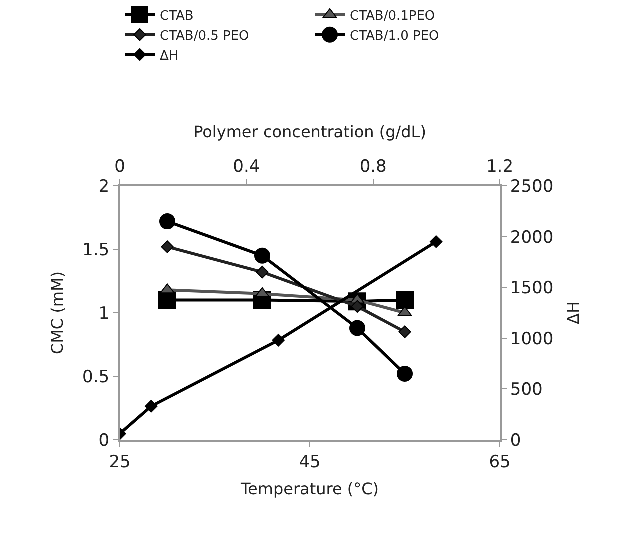 The width and height of the screenshot is (640, 556). I want to click on y2-tick-label: 1500, so click(532, 288).